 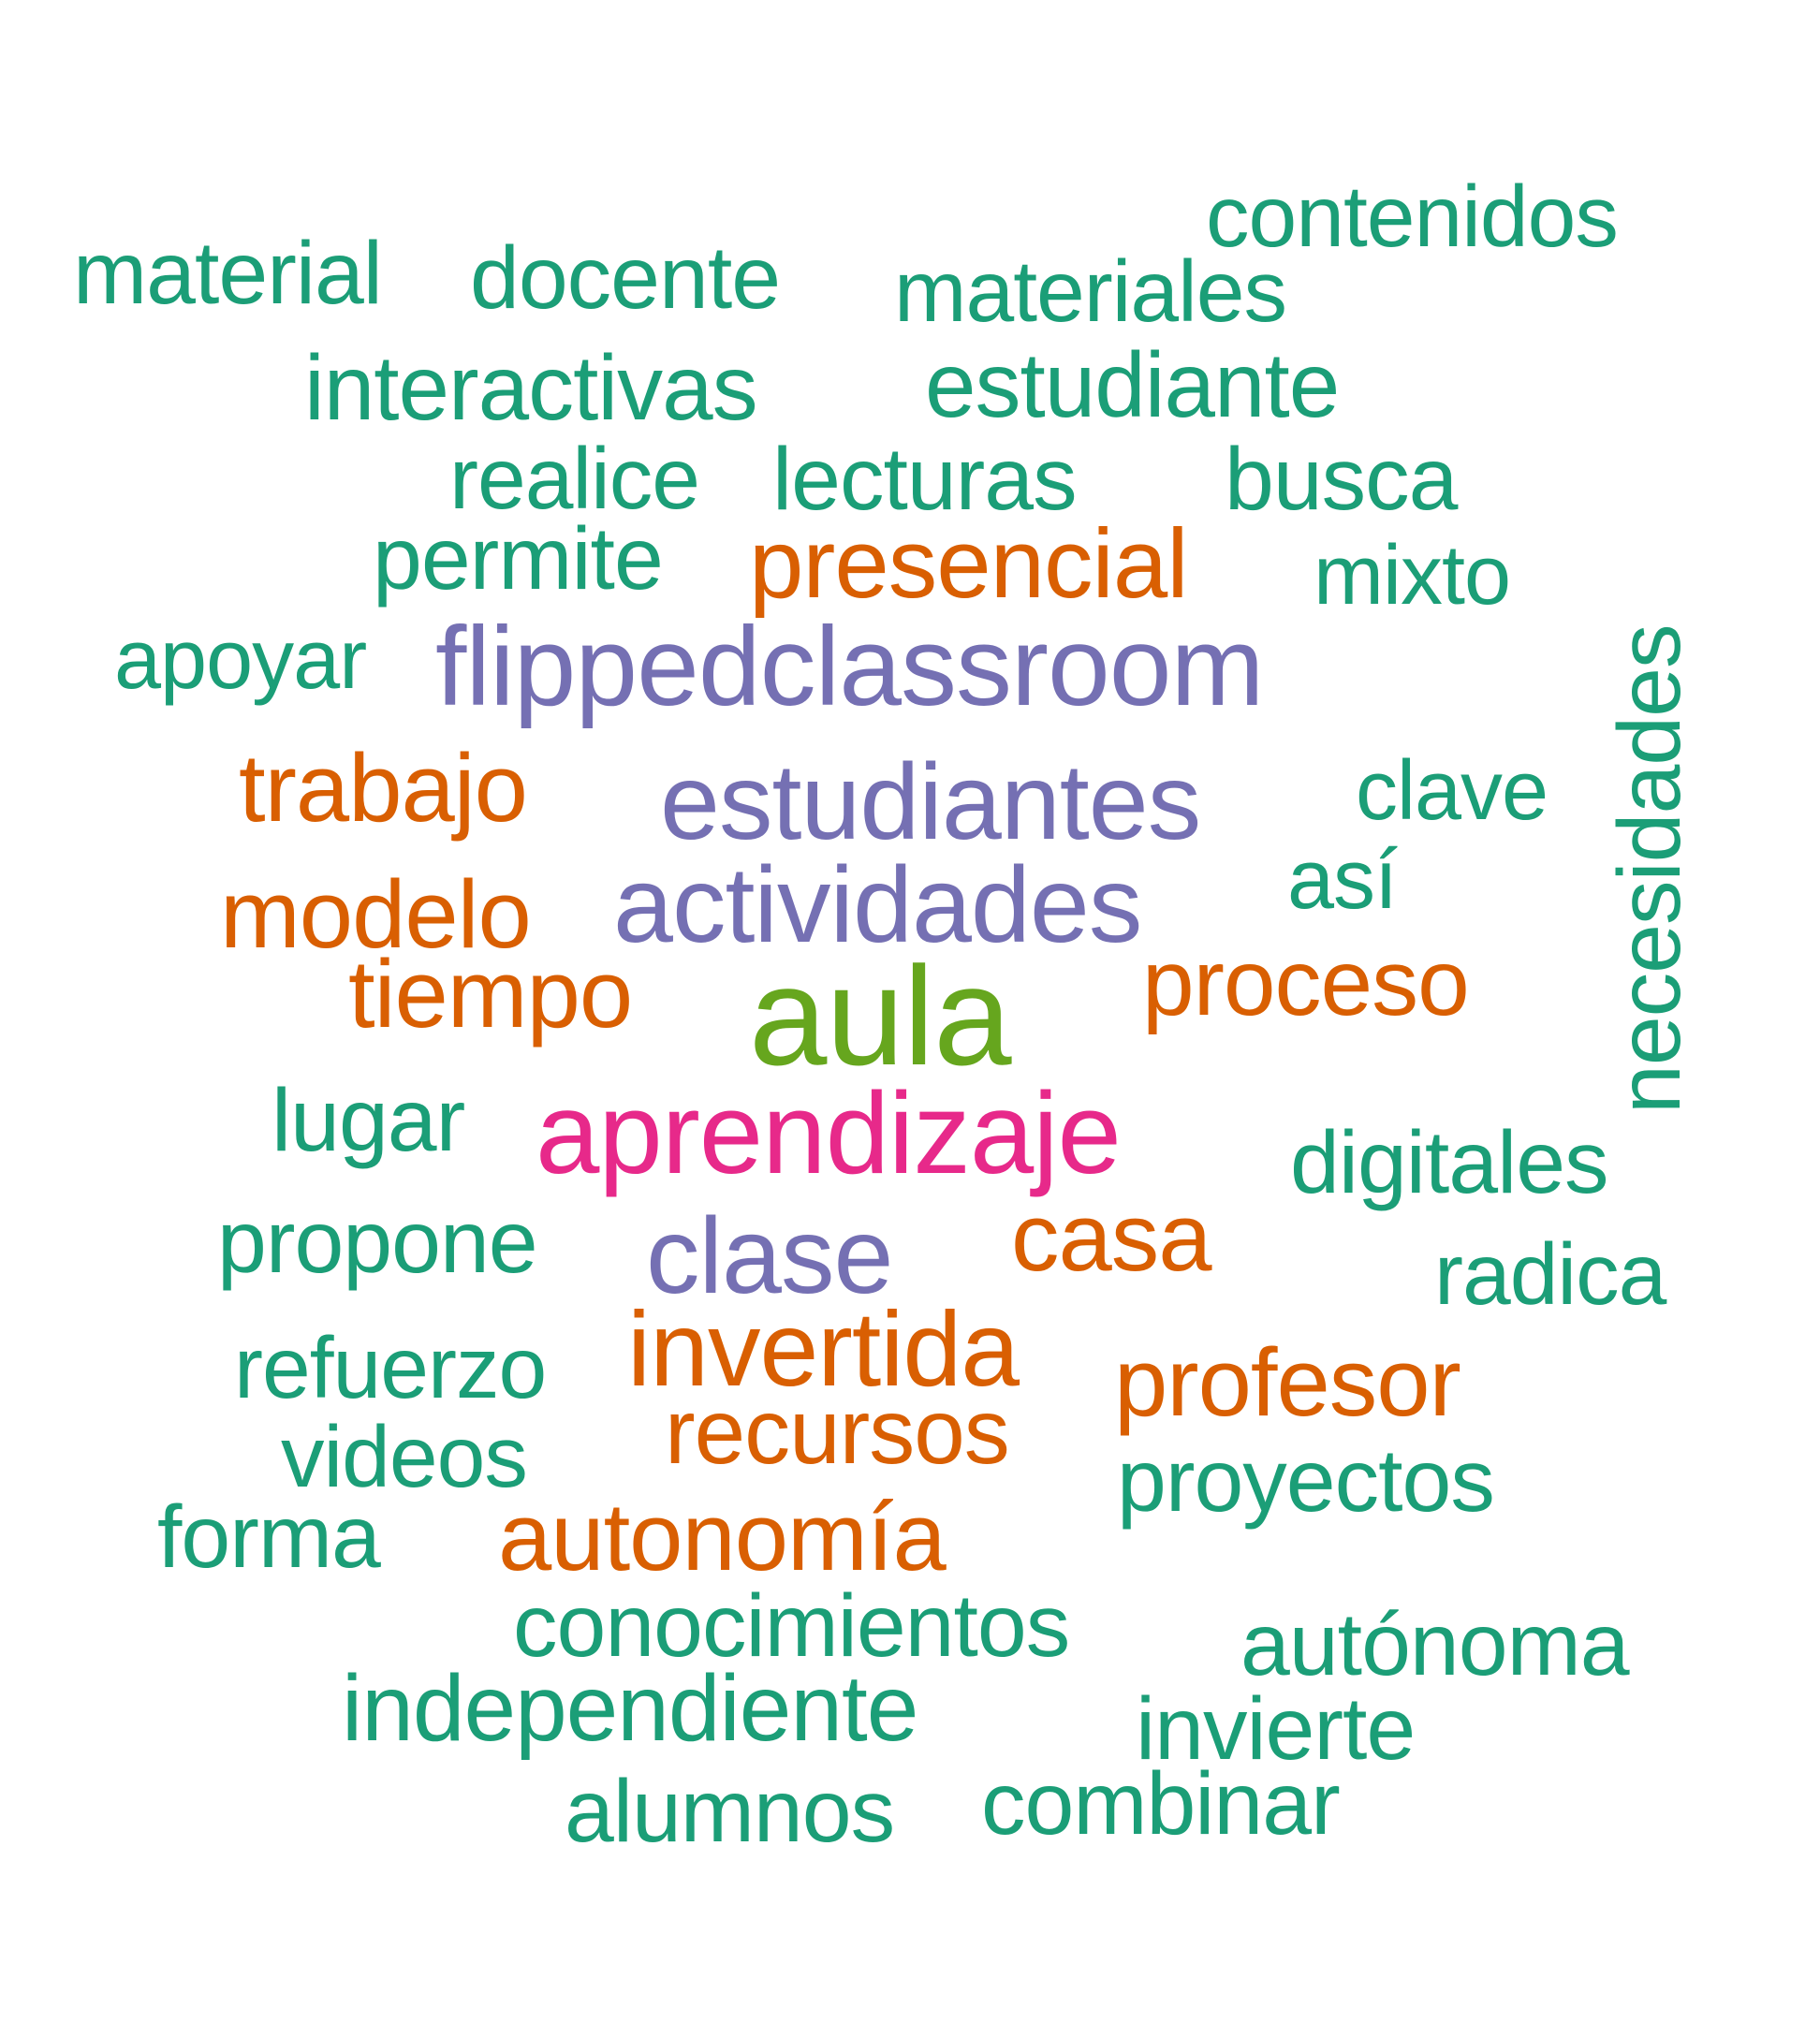 I want to click on word-trabajo: trabajo, so click(x=383, y=788).